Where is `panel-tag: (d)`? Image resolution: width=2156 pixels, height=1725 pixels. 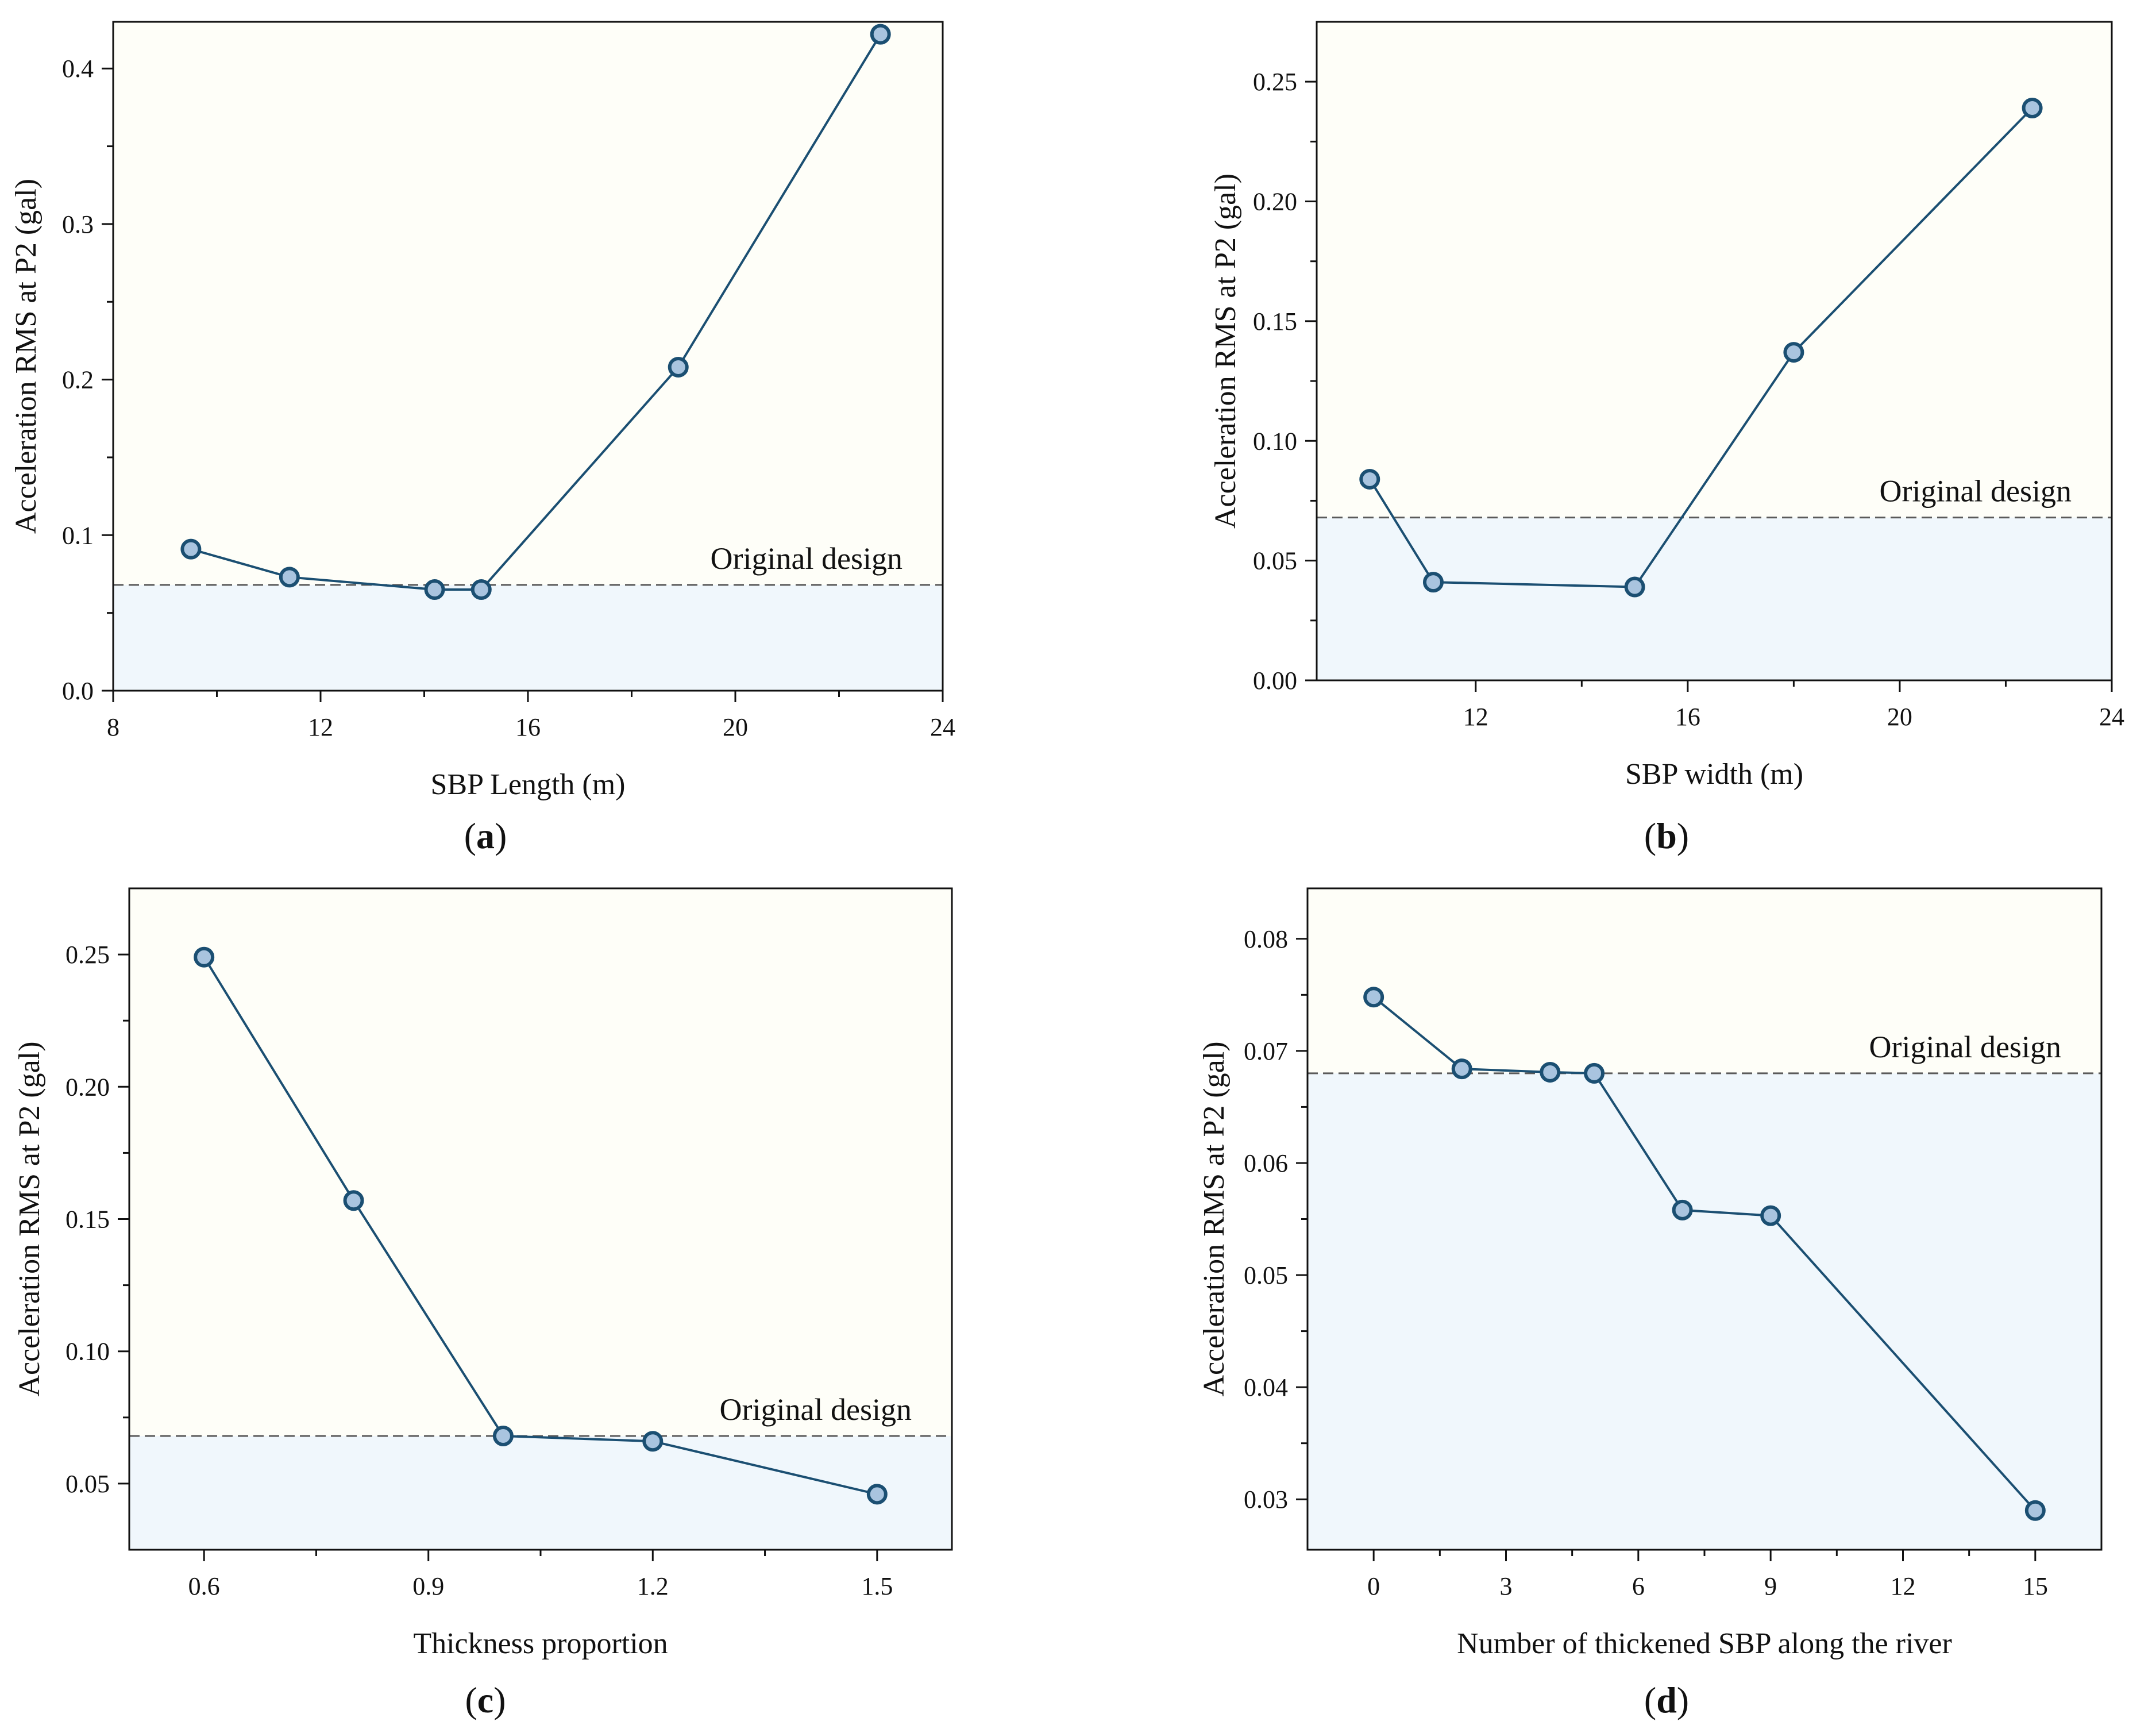 panel-tag: (d) is located at coordinates (1666, 1700).